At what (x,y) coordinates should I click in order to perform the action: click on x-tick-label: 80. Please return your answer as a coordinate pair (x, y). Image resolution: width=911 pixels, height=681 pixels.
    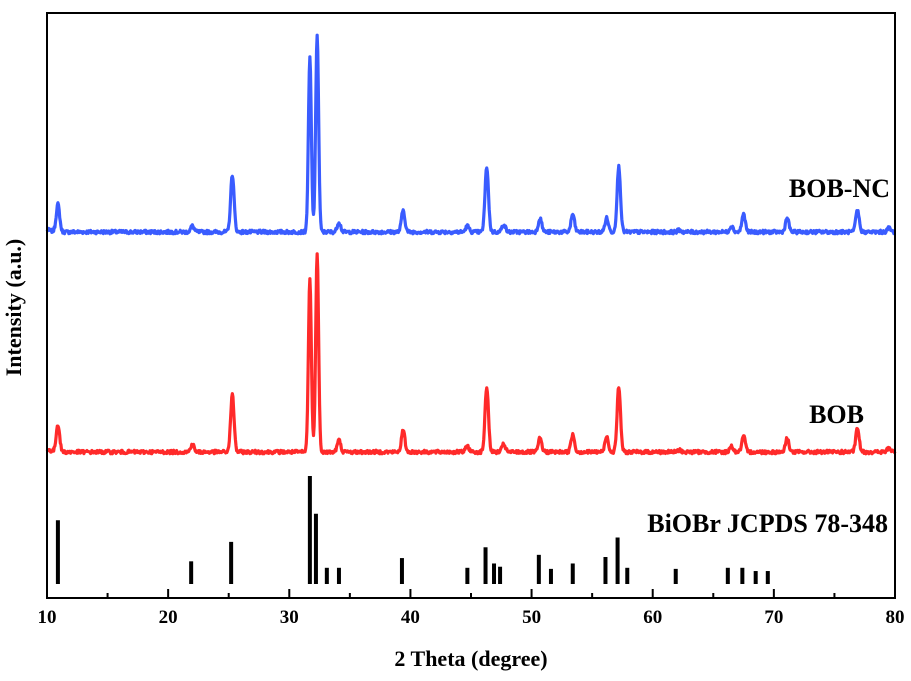
    Looking at the image, I should click on (895, 617).